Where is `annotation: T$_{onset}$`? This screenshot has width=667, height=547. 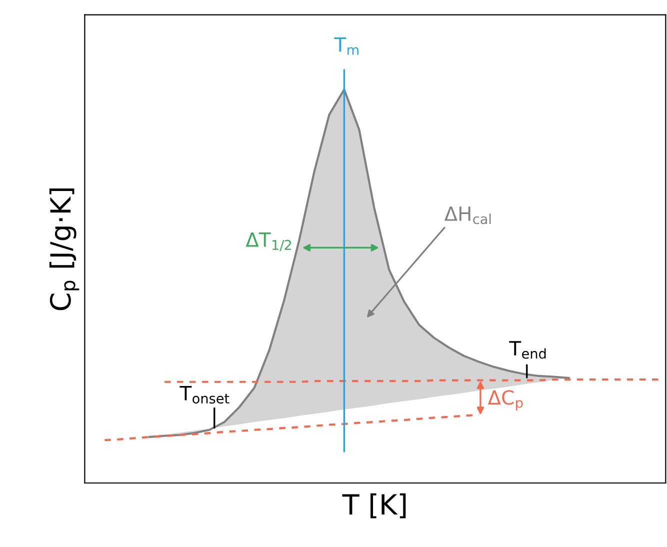
annotation: T$_{onset}$ is located at coordinates (205, 395).